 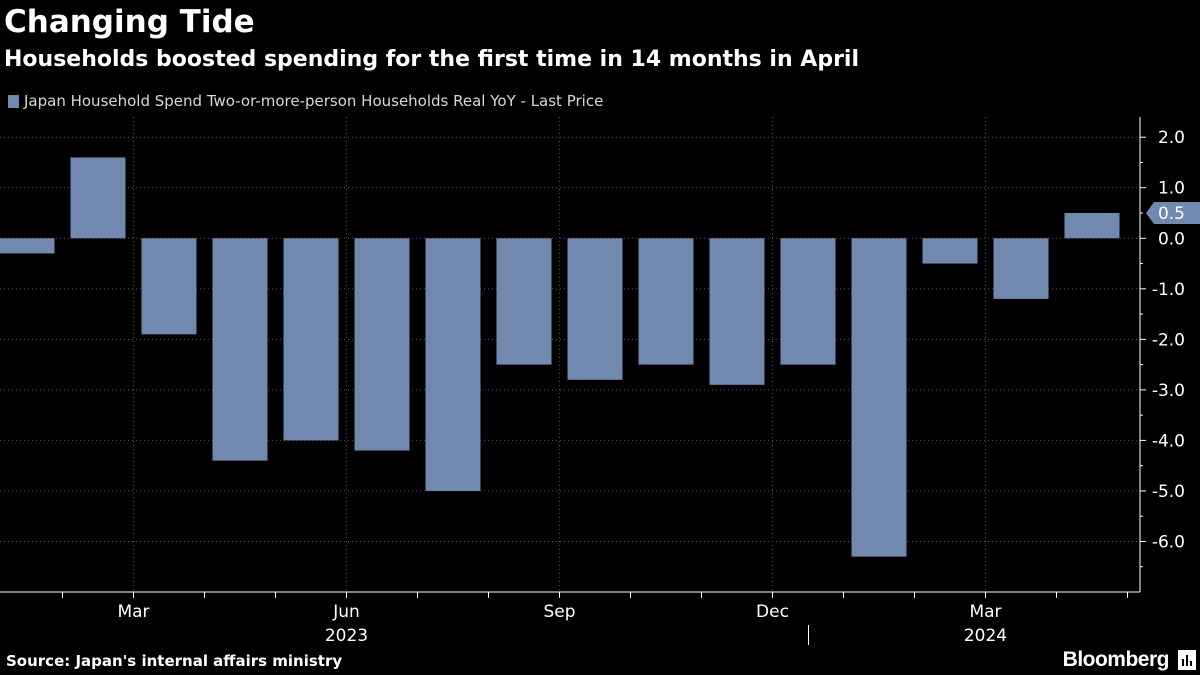 What do you see at coordinates (13, 101) in the screenshot?
I see `legend-swatch` at bounding box center [13, 101].